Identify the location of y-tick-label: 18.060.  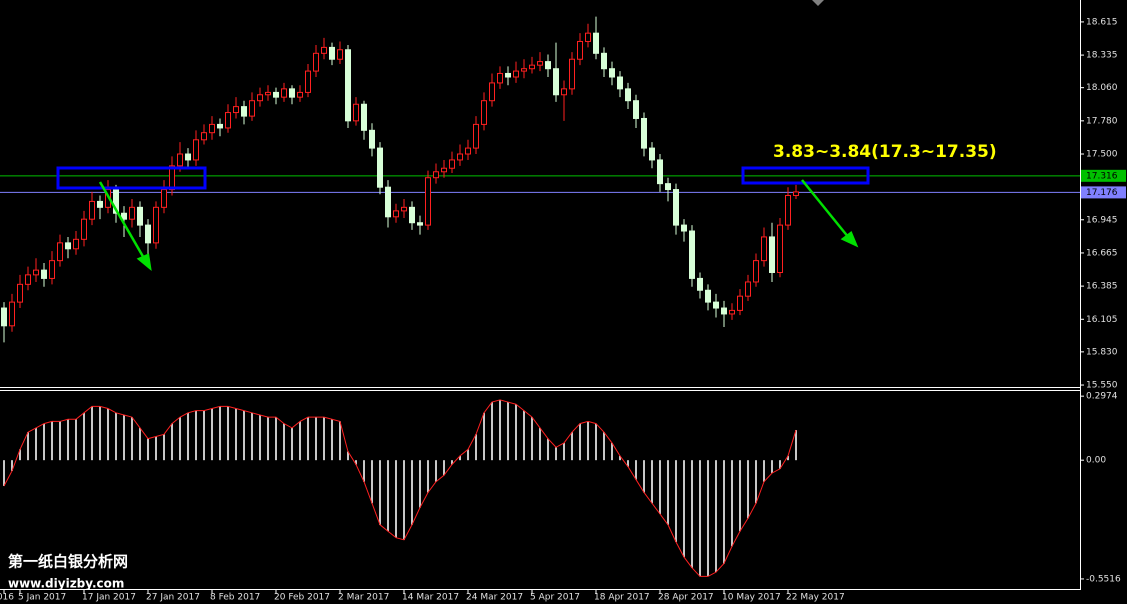
(1102, 88).